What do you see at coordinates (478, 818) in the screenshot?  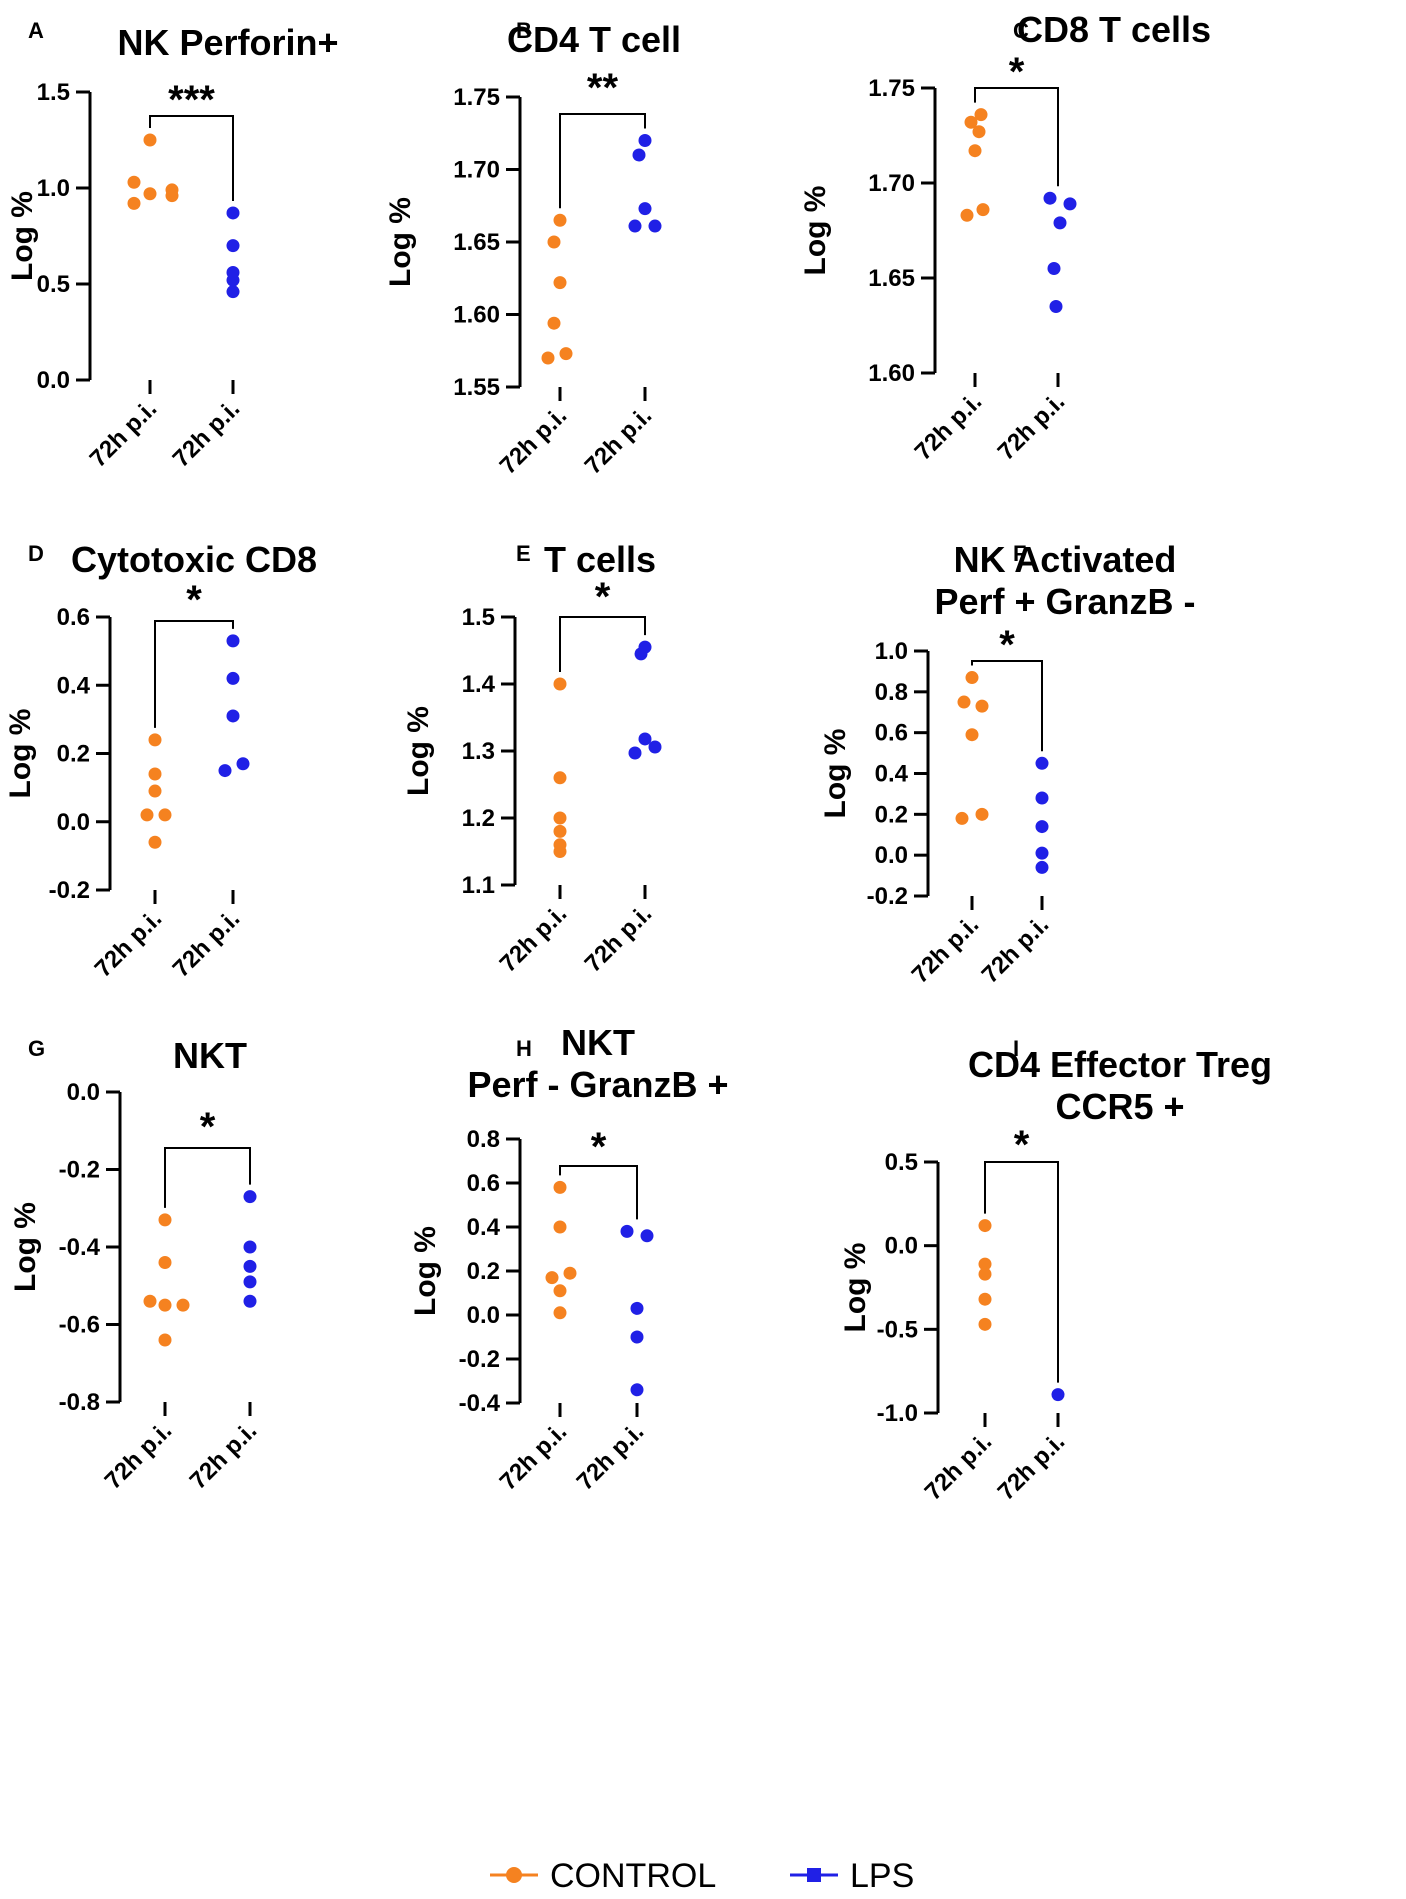 I see `y-tick-label: 1.2` at bounding box center [478, 818].